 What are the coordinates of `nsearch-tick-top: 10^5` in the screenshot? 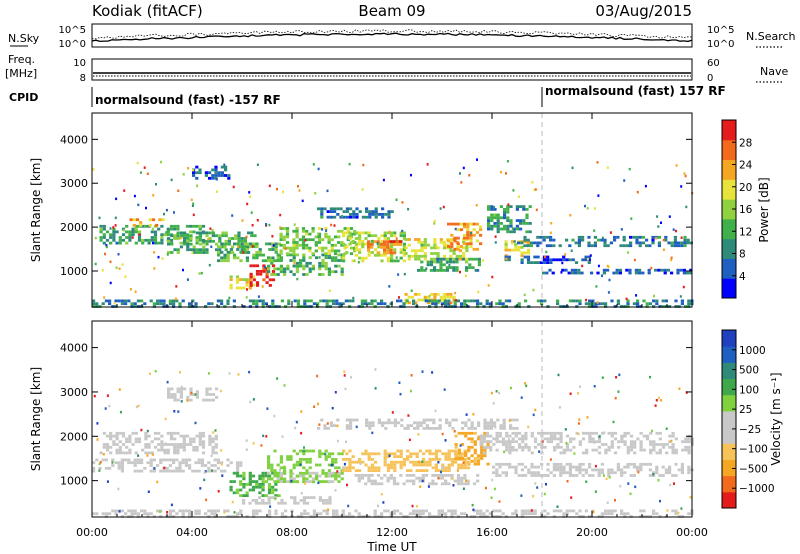 It's located at (720, 30).